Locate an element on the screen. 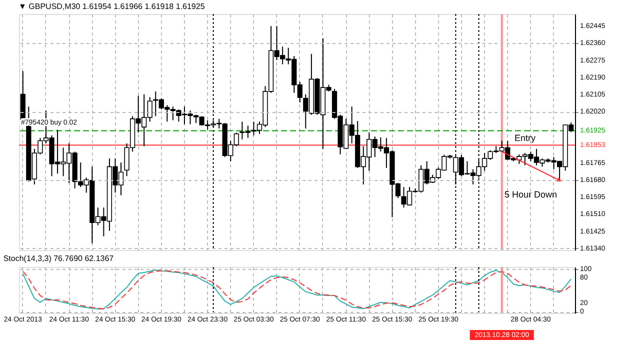 This screenshot has height=363, width=625. chart-title: ▼ GBPUSD,M30 1.61954 1.61966 1.61918 1.61925 is located at coordinates (112, 6).